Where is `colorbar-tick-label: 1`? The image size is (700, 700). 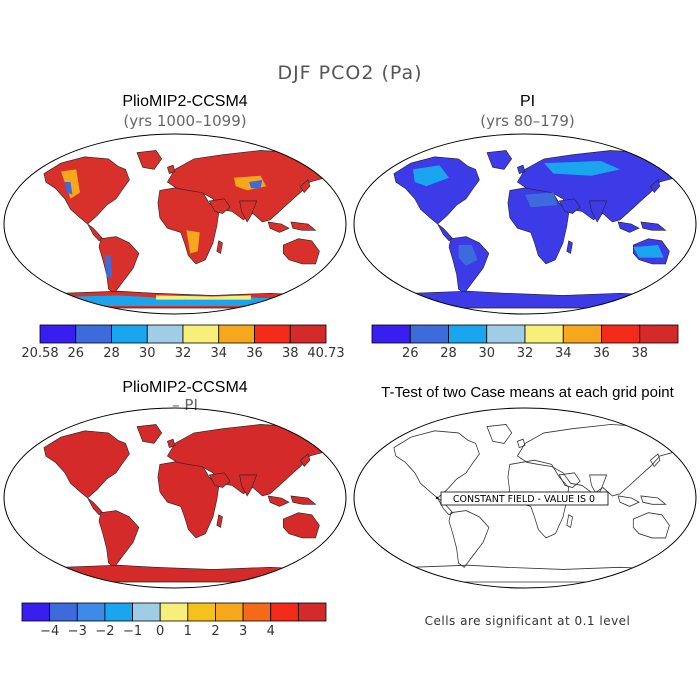 colorbar-tick-label: 1 is located at coordinates (188, 631).